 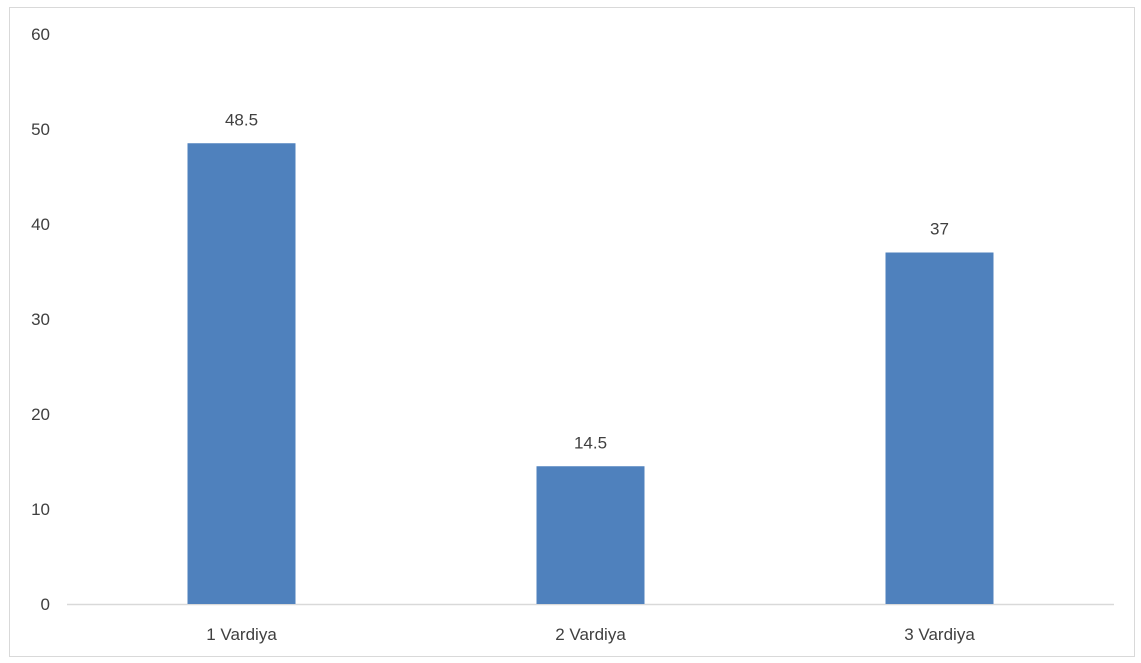 I want to click on data-label-1: 48.5, so click(x=241, y=119).